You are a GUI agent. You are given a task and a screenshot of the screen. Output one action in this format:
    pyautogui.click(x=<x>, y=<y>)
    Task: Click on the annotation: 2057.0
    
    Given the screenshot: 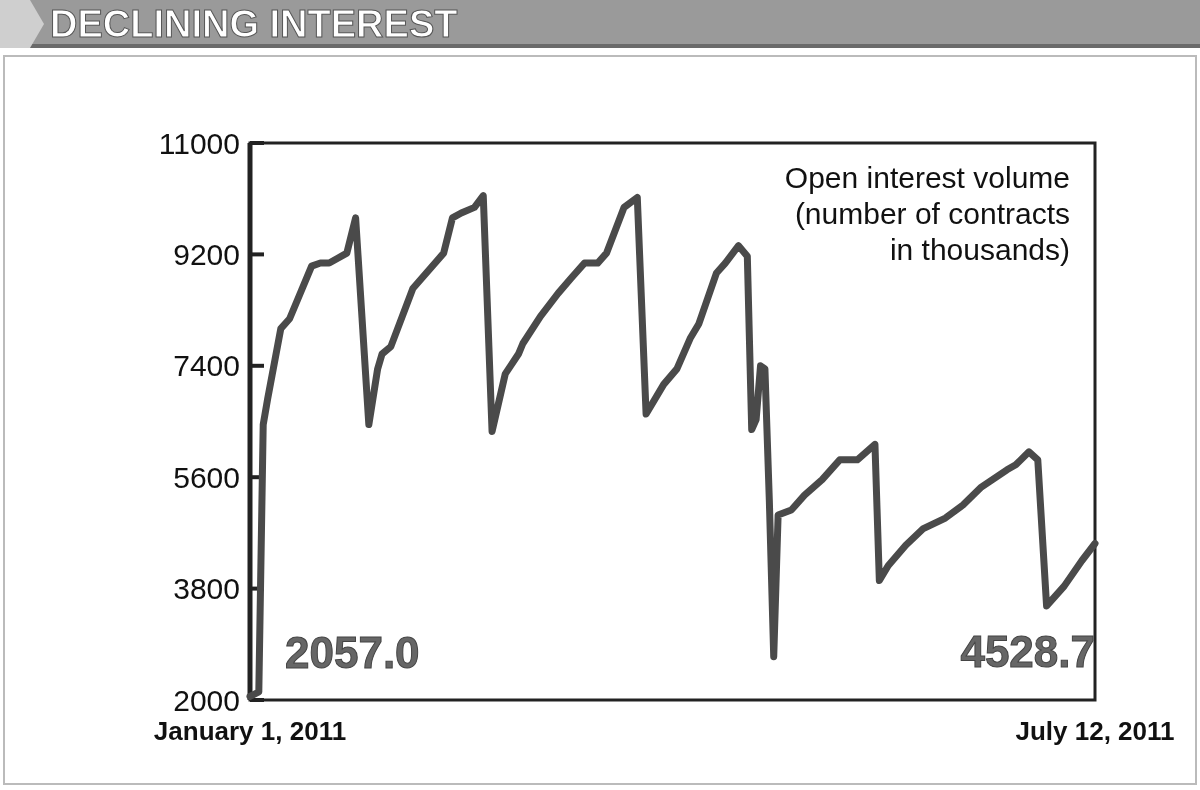 What is the action you would take?
    pyautogui.click(x=352, y=653)
    